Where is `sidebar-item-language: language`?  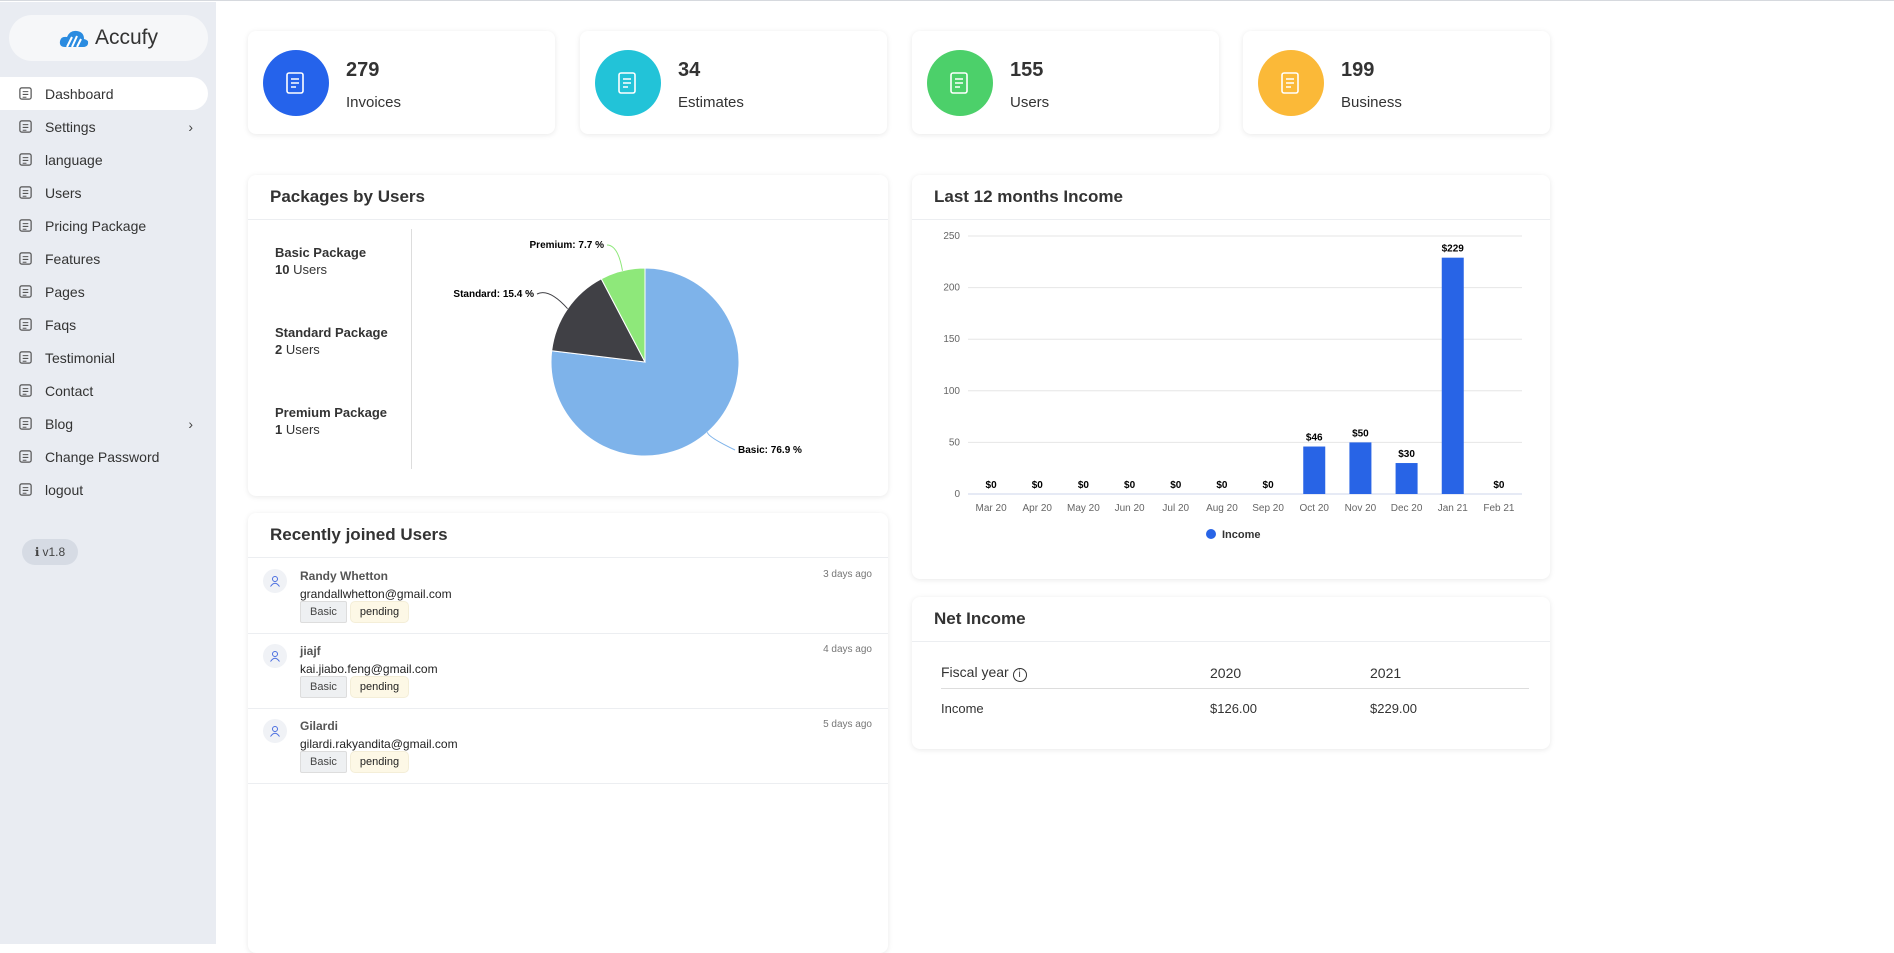
sidebar-item-language: language is located at coordinates (104, 159).